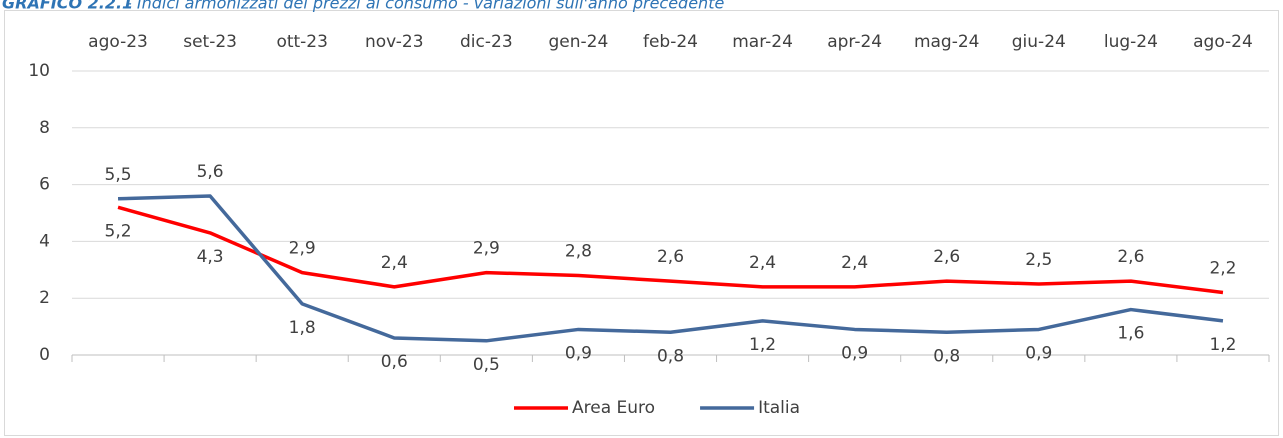 Image resolution: width=1283 pixels, height=438 pixels. What do you see at coordinates (394, 42) in the screenshot?
I see `x-tick-label: nov-23` at bounding box center [394, 42].